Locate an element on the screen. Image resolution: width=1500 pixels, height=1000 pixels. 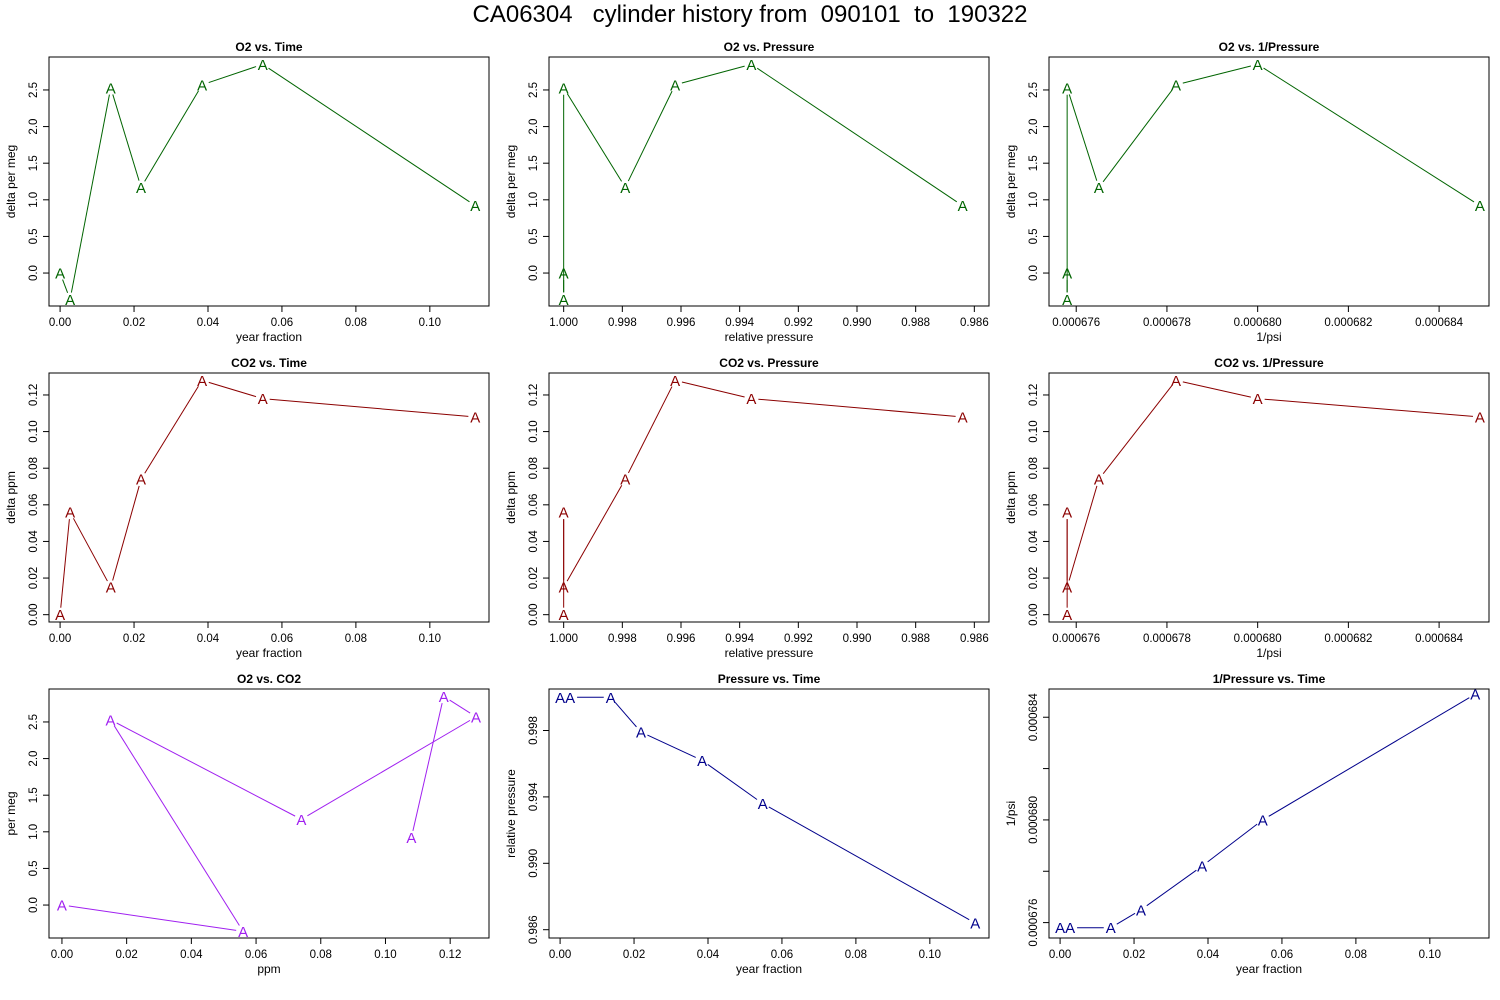
y-tick-label: 0.000684 is located at coordinates (1034, 717).